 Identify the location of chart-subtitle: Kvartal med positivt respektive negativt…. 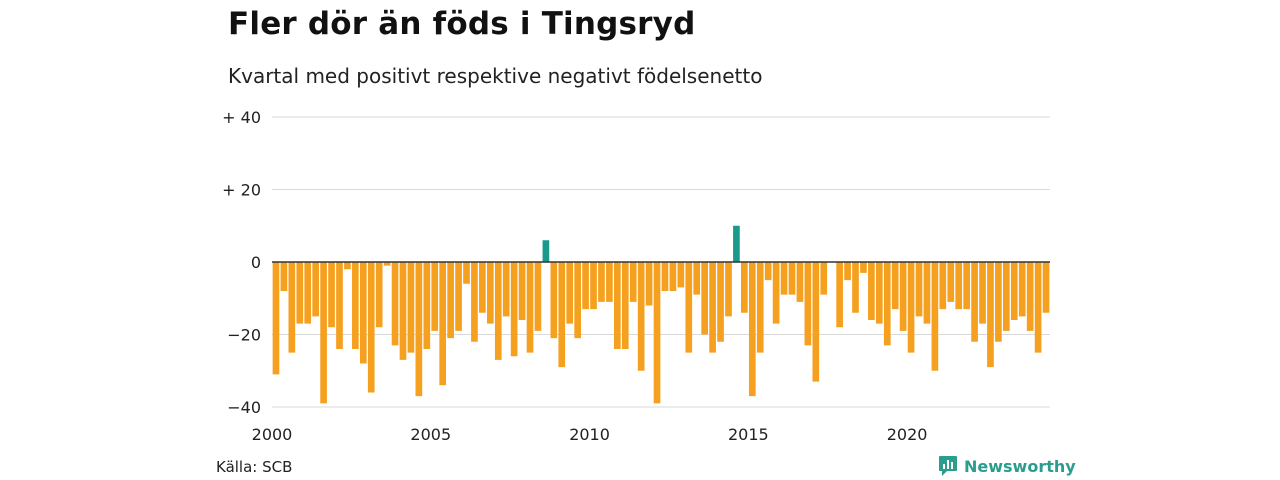
(495, 76).